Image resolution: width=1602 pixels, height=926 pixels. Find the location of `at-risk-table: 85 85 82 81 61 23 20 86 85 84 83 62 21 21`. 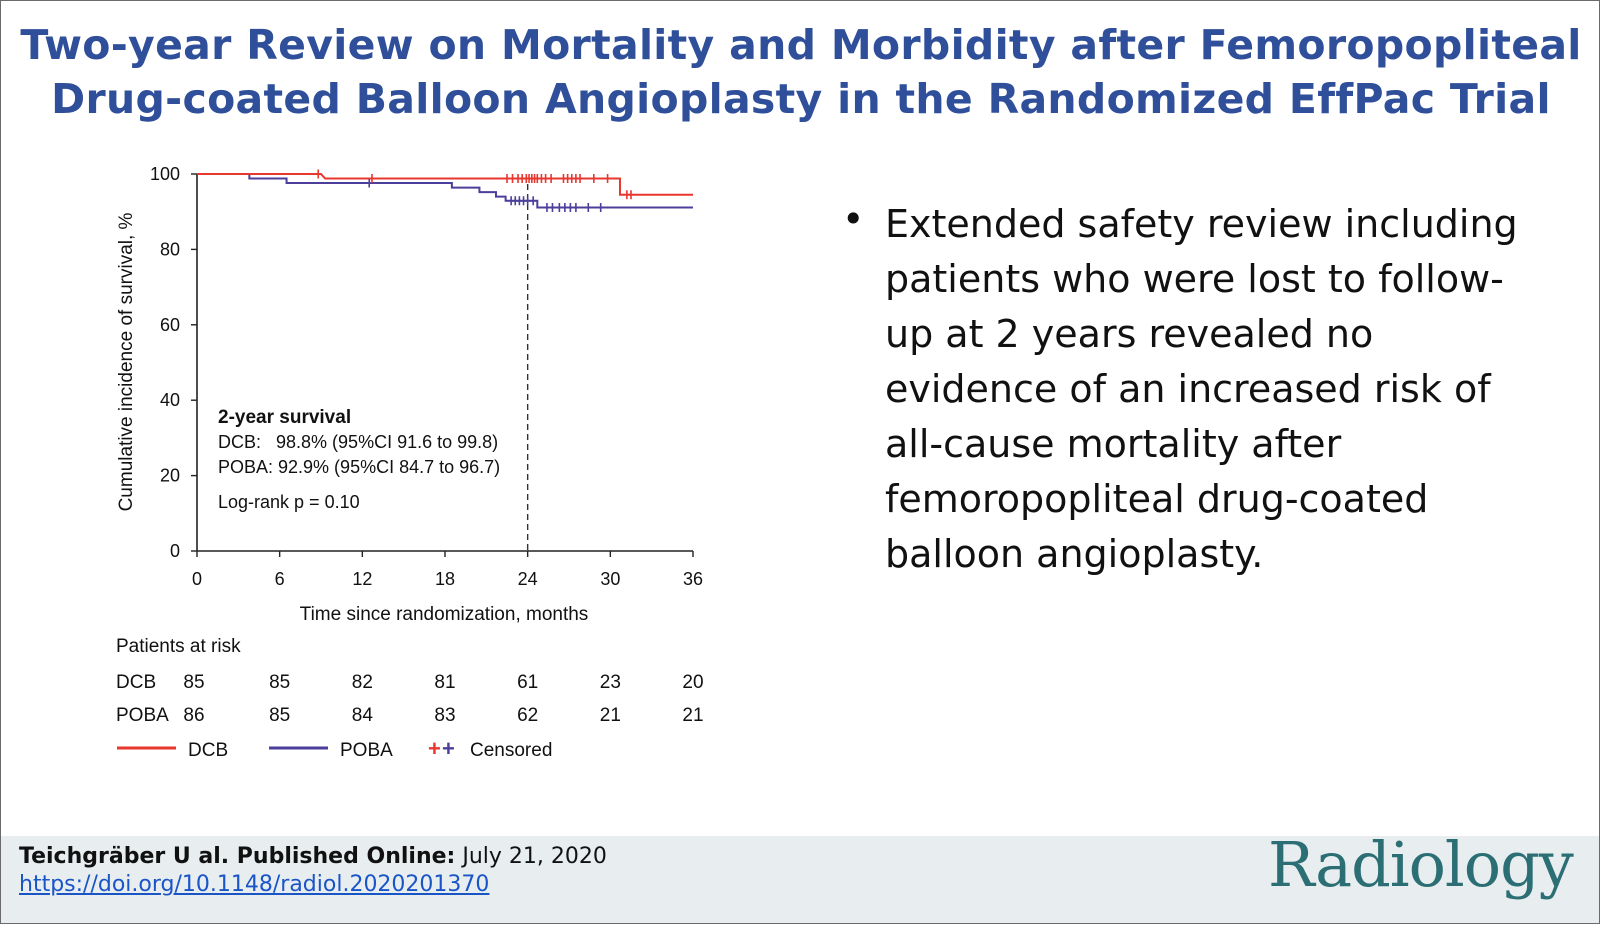

at-risk-table: 85 85 82 81 61 23 20 86 85 84 83 62 21 21 is located at coordinates (443, 699).